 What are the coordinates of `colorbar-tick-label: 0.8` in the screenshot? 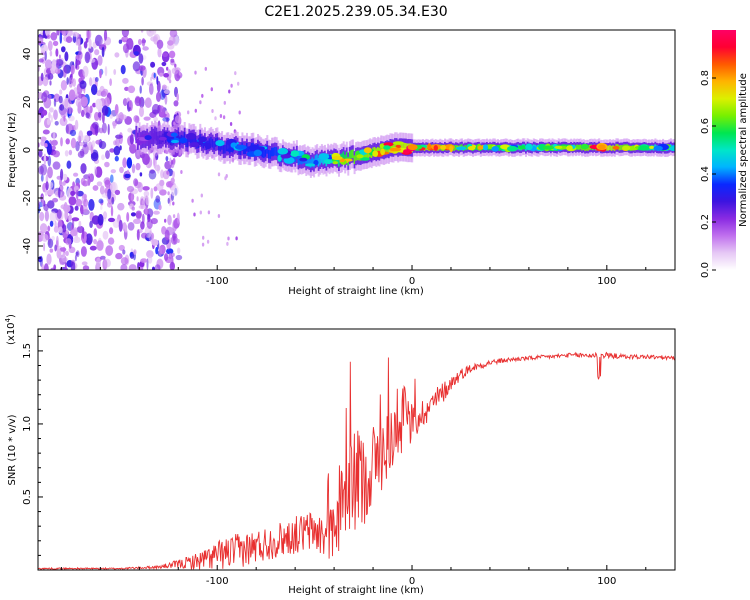 It's located at (705, 78).